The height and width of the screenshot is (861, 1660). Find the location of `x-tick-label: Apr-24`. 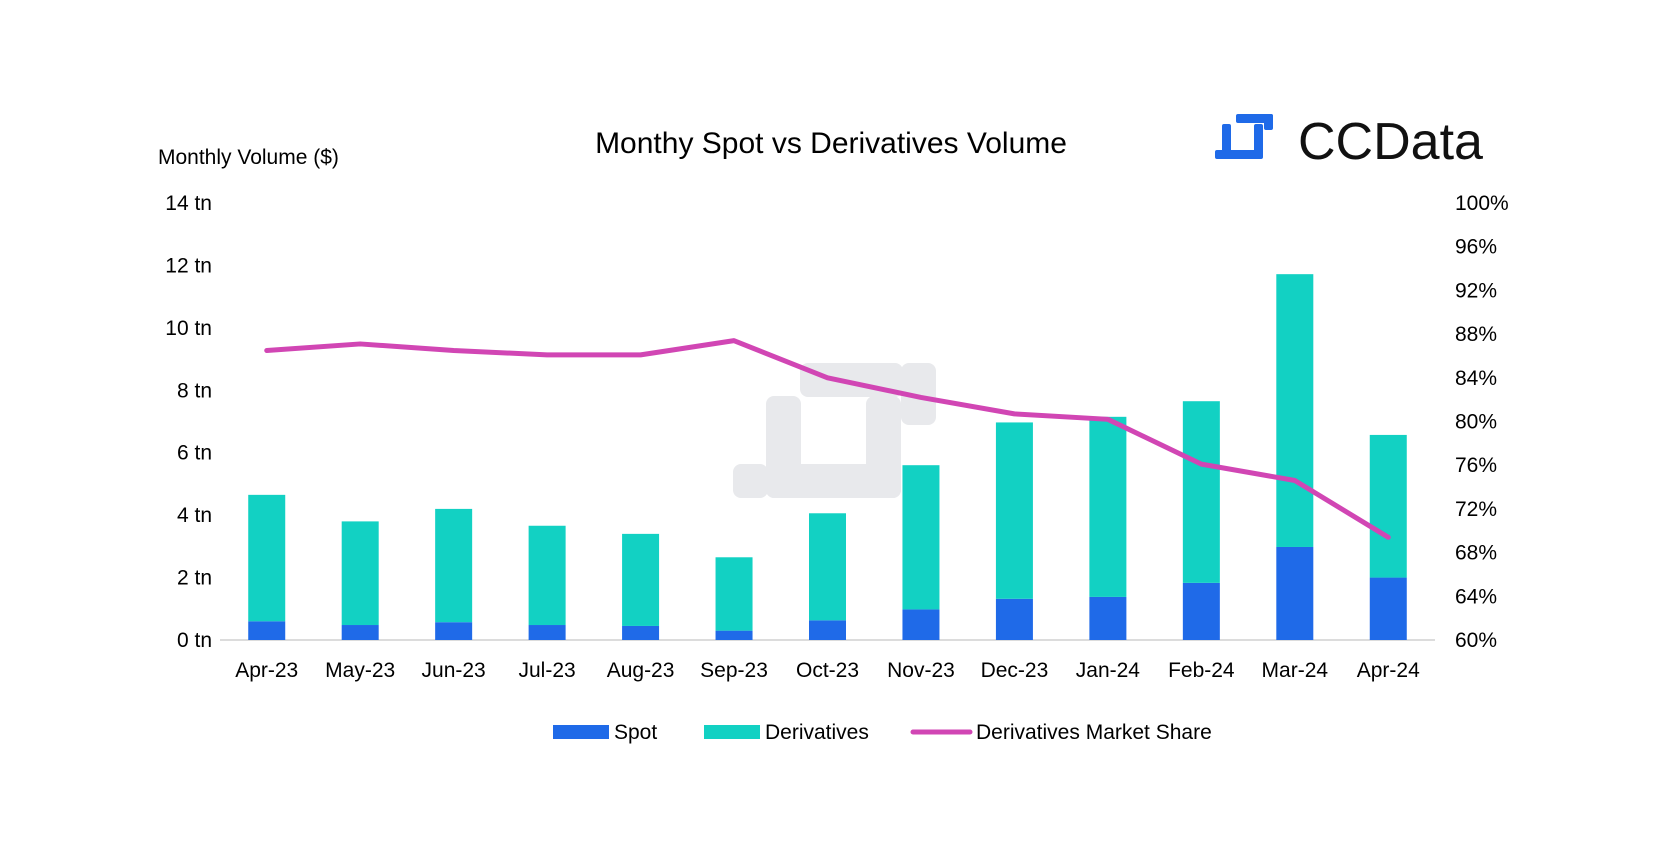

x-tick-label: Apr-24 is located at coordinates (1388, 670).